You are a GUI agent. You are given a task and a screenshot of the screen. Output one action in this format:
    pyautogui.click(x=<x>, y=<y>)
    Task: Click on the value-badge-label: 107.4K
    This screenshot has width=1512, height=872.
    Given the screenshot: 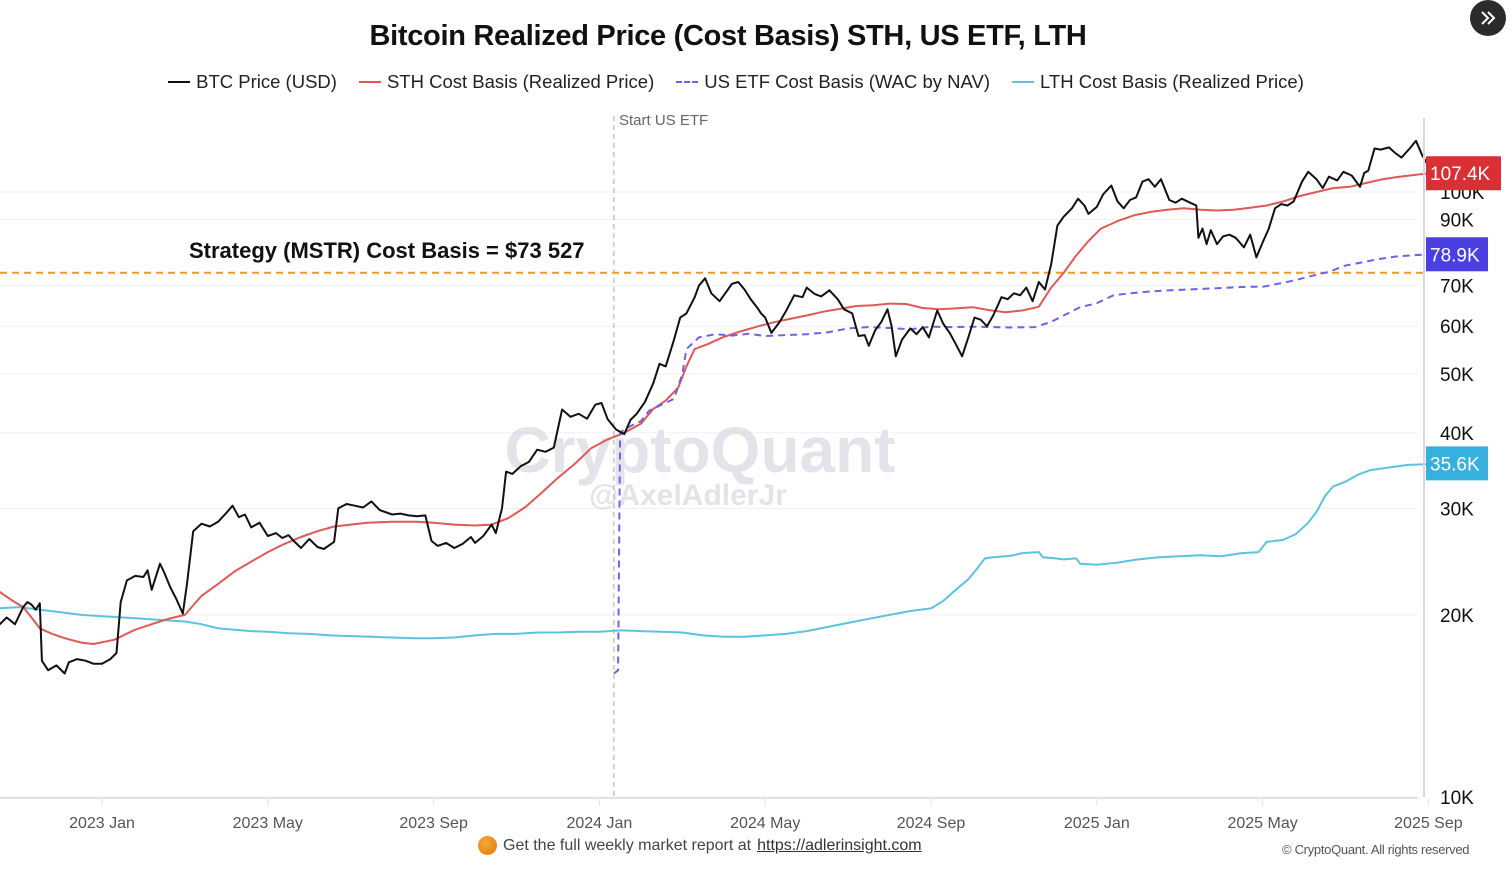 What is the action you would take?
    pyautogui.click(x=1460, y=174)
    